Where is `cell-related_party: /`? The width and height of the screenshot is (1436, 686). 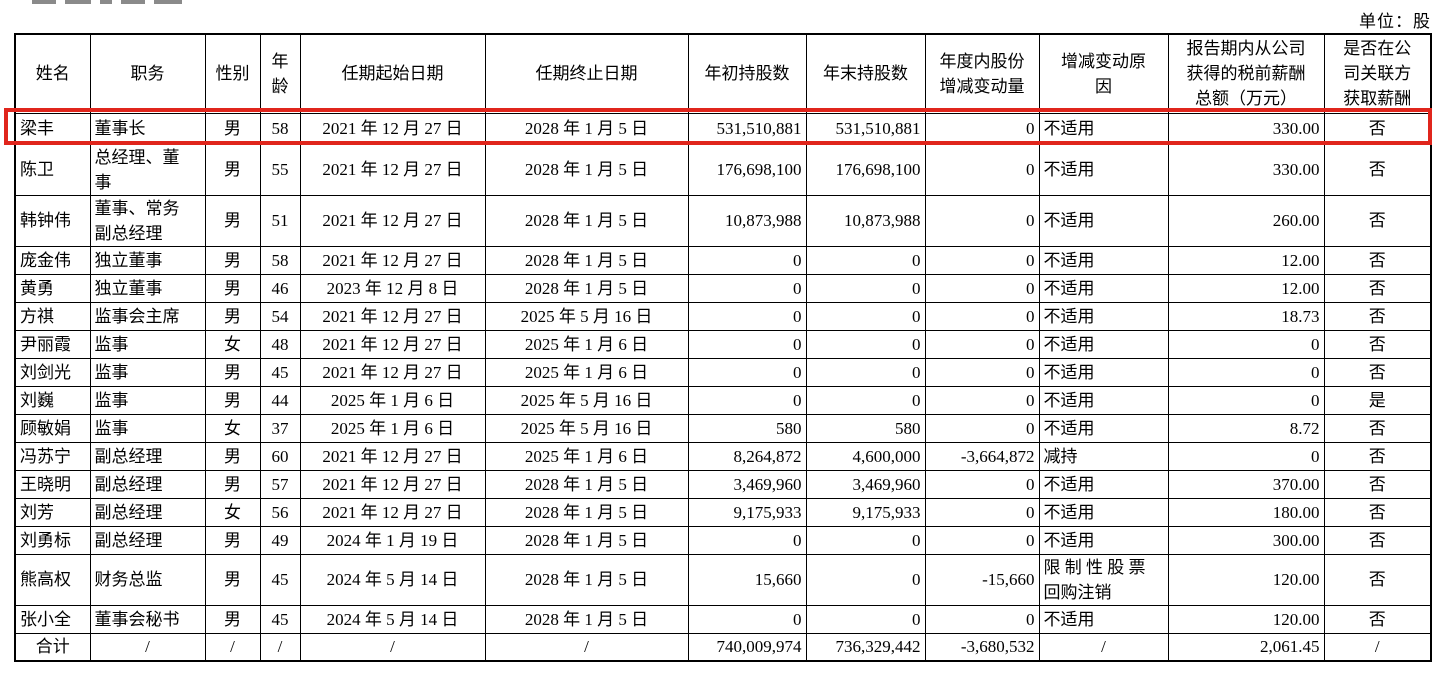
cell-related_party: / is located at coordinates (1377, 647).